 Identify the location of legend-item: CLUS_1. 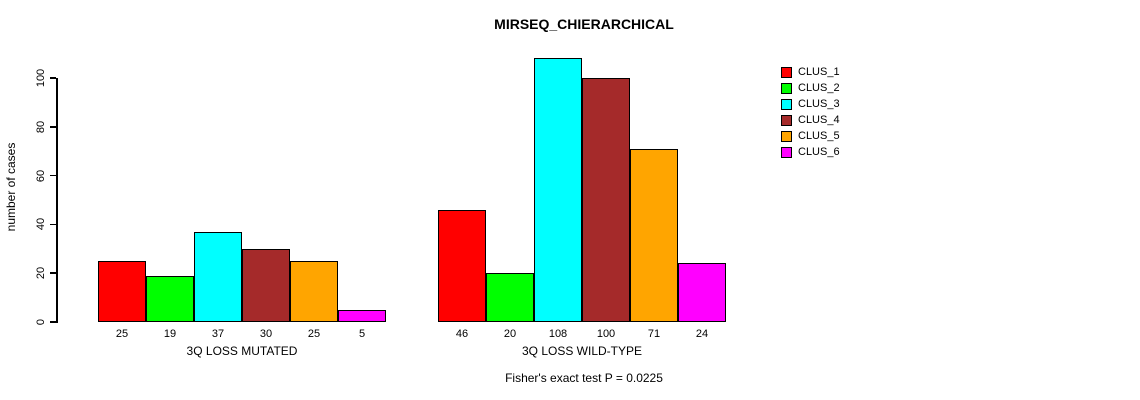
(810, 72).